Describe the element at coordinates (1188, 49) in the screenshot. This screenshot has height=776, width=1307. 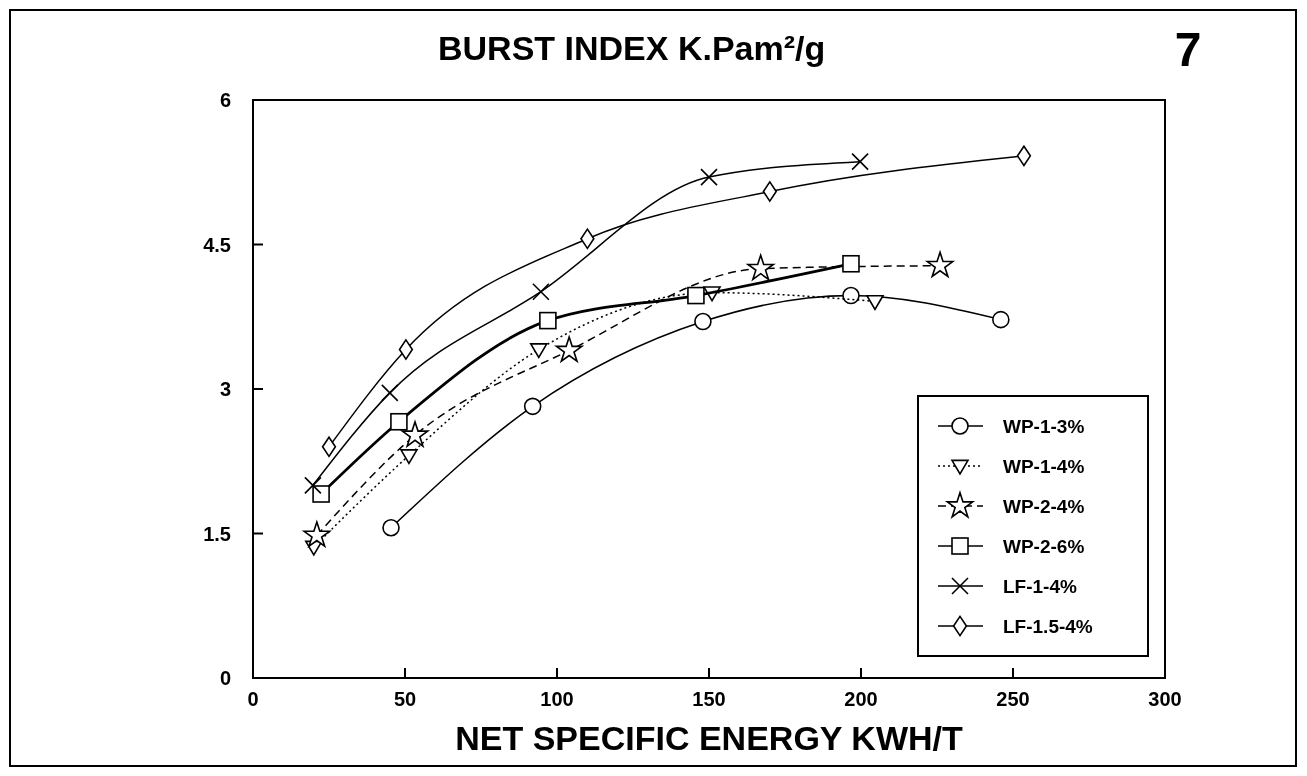
I see `text: 7` at that location.